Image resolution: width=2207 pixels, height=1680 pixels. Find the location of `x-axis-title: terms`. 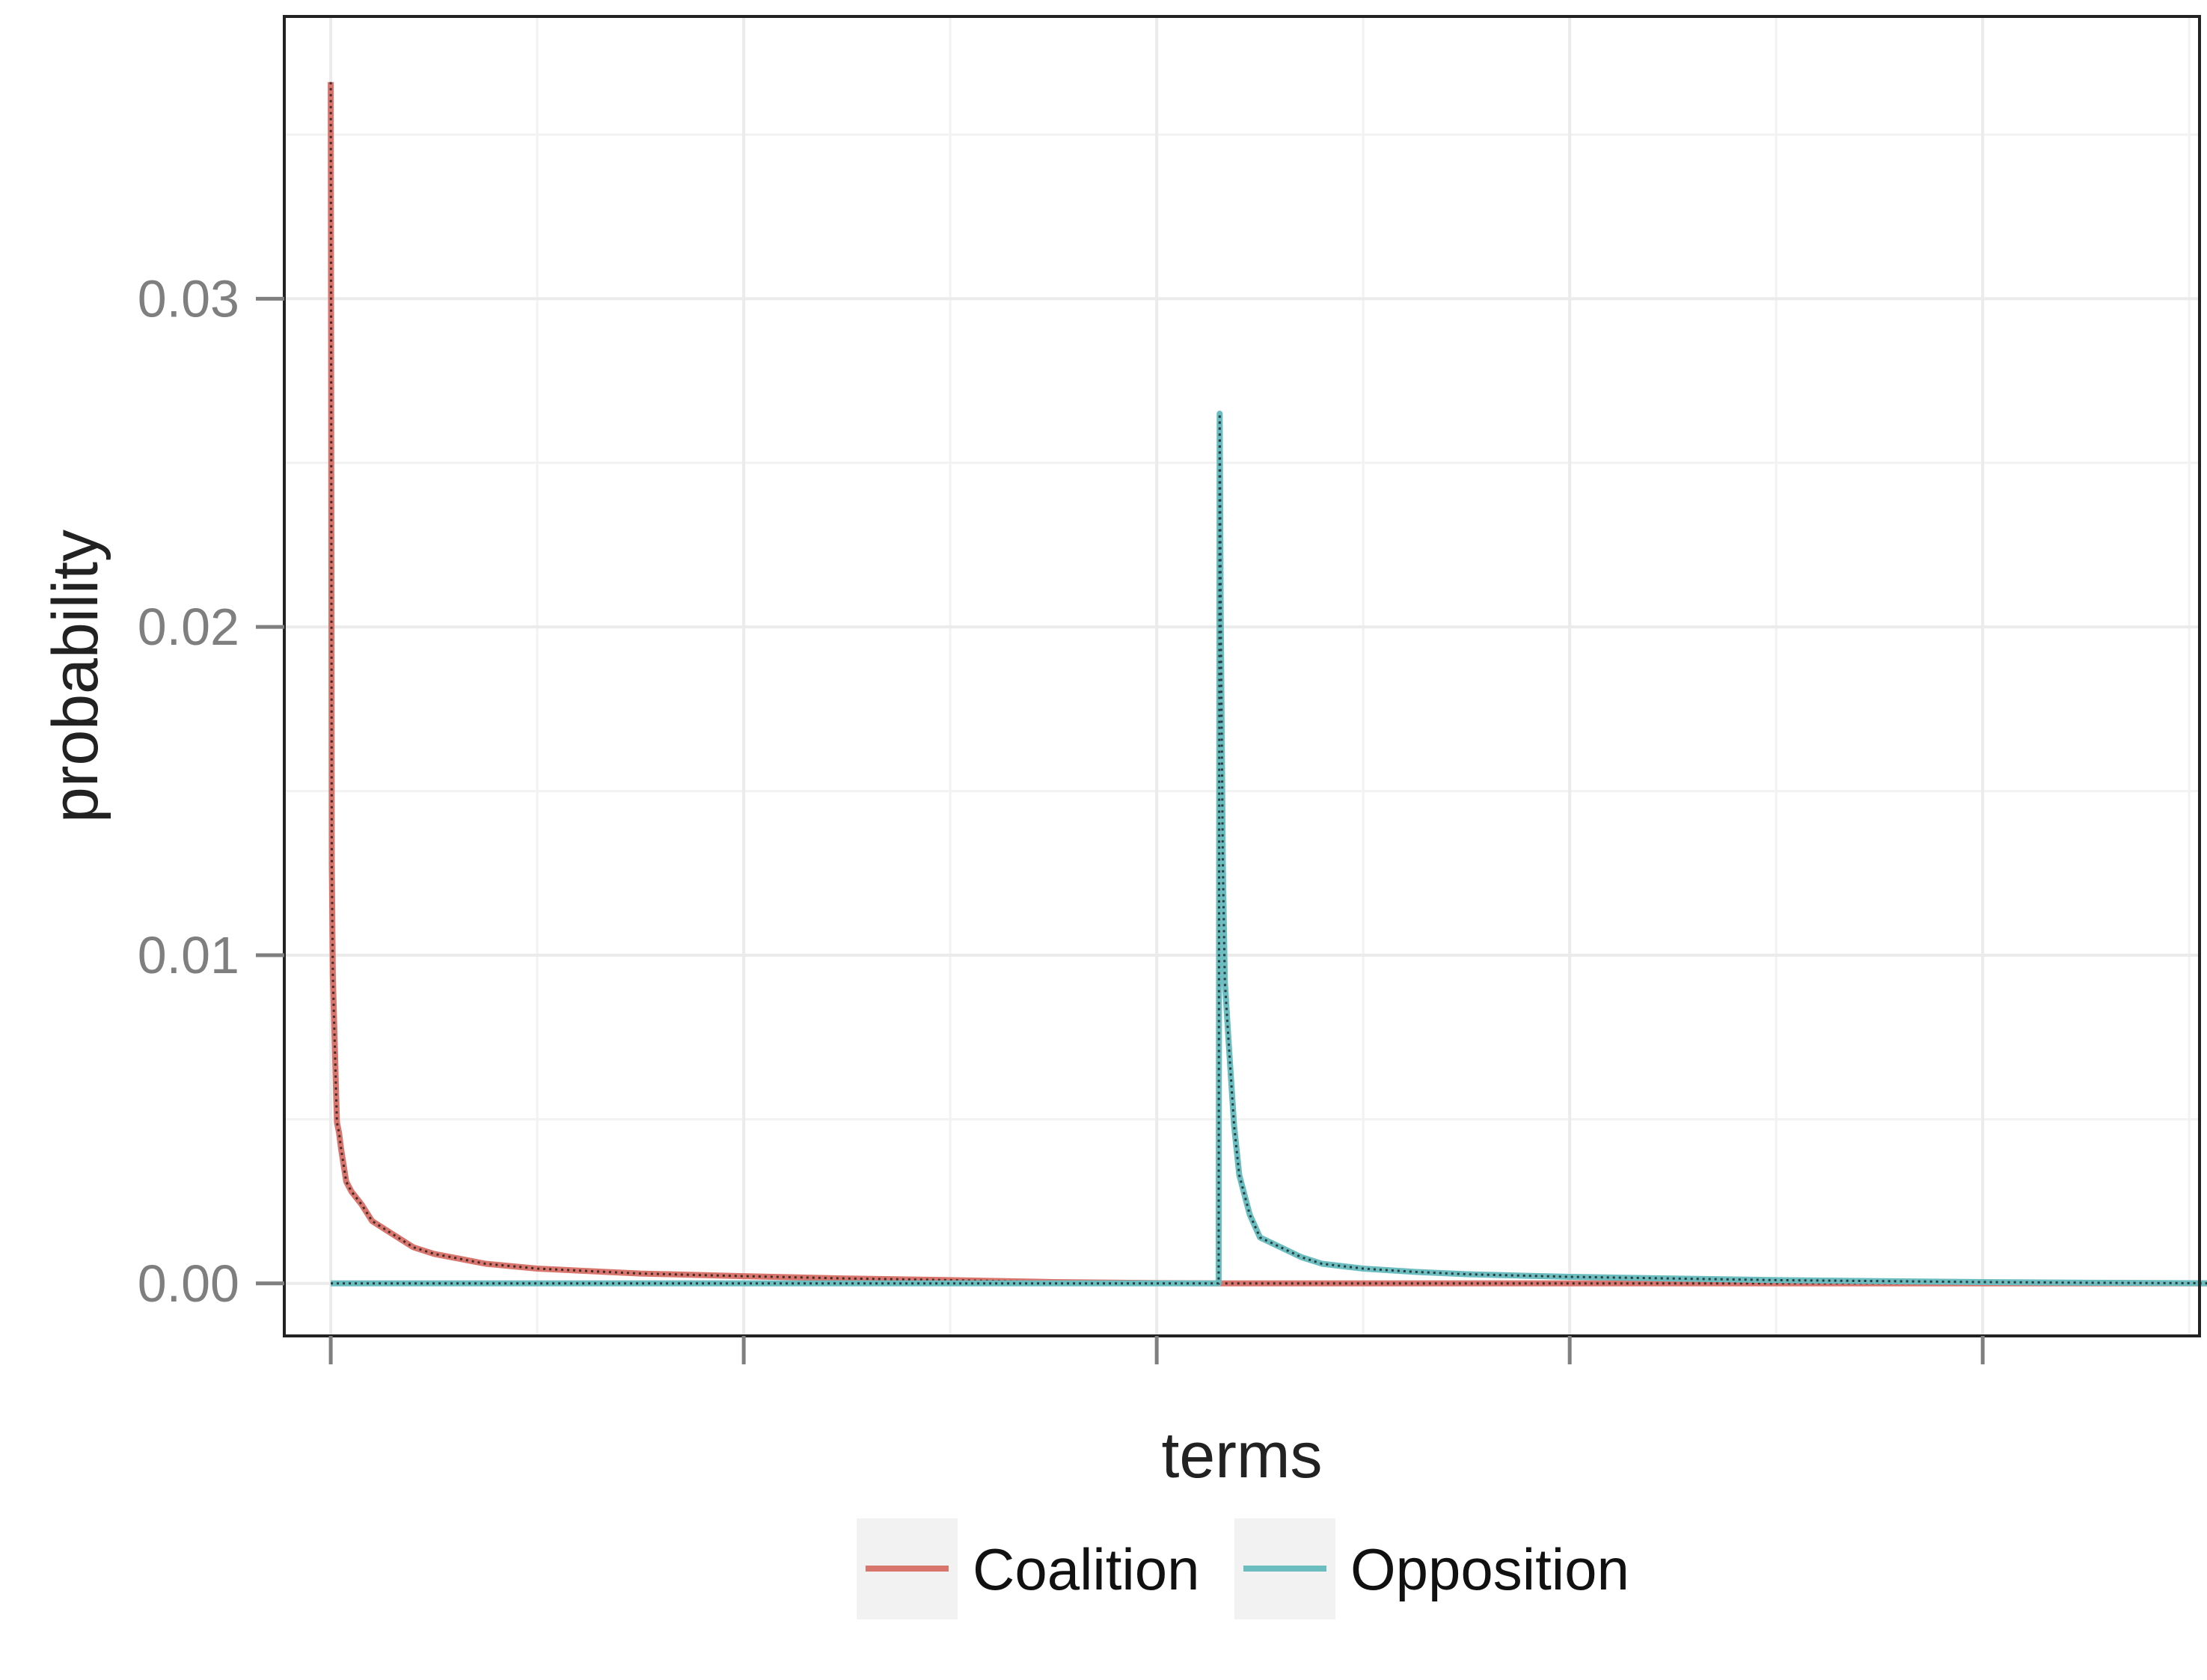

x-axis-title: terms is located at coordinates (1242, 1456).